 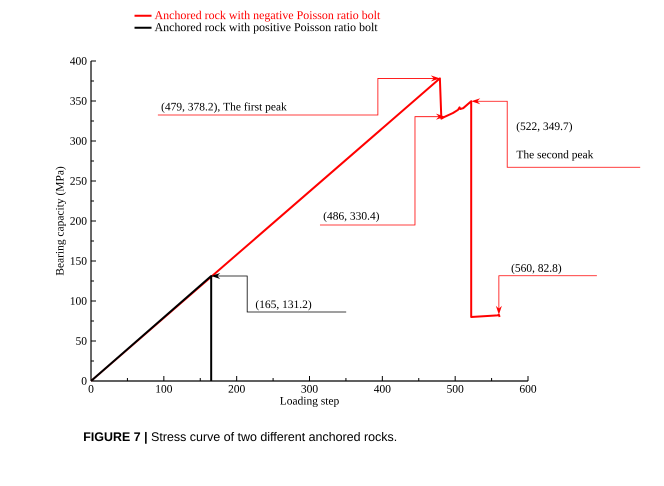 I want to click on annotation: (479, 378.2), The first peak, so click(x=224, y=107).